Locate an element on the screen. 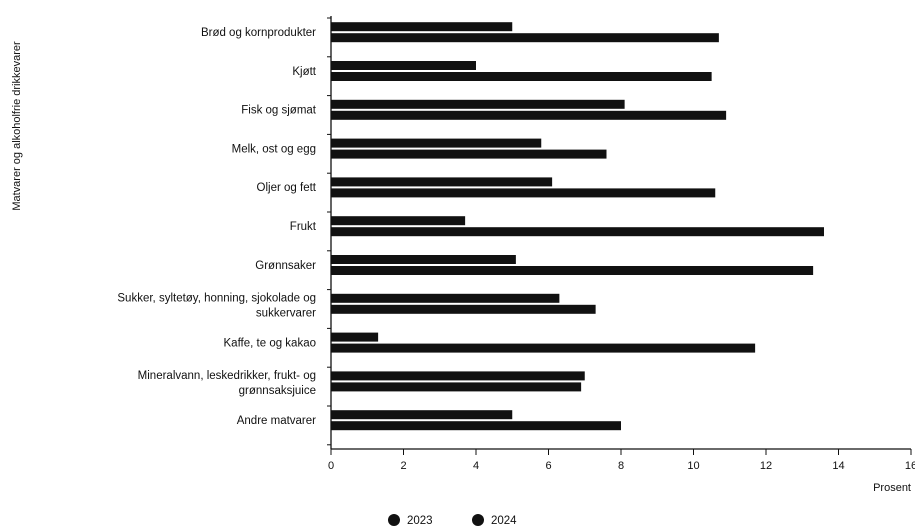 The width and height of the screenshot is (915, 529). x-axis-title: Prosent is located at coordinates (892, 488).